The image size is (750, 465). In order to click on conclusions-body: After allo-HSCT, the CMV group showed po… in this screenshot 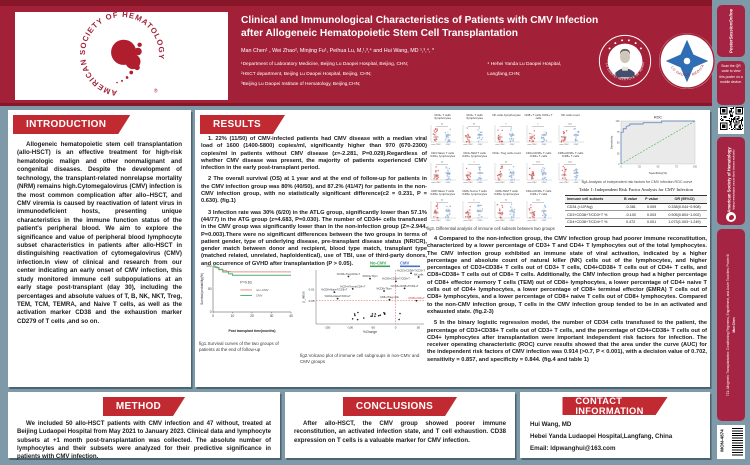, I will do `click(400, 432)`.